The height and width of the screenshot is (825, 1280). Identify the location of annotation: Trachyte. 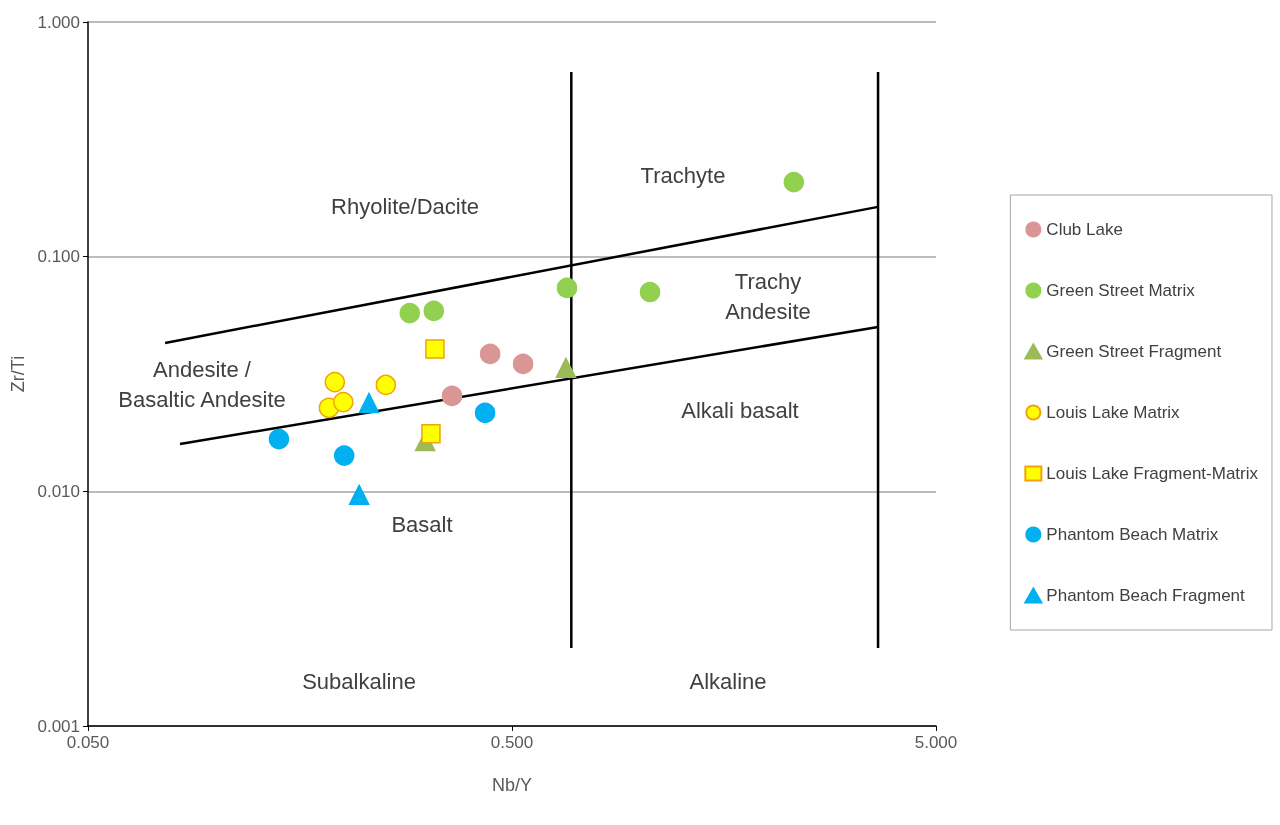
(683, 175).